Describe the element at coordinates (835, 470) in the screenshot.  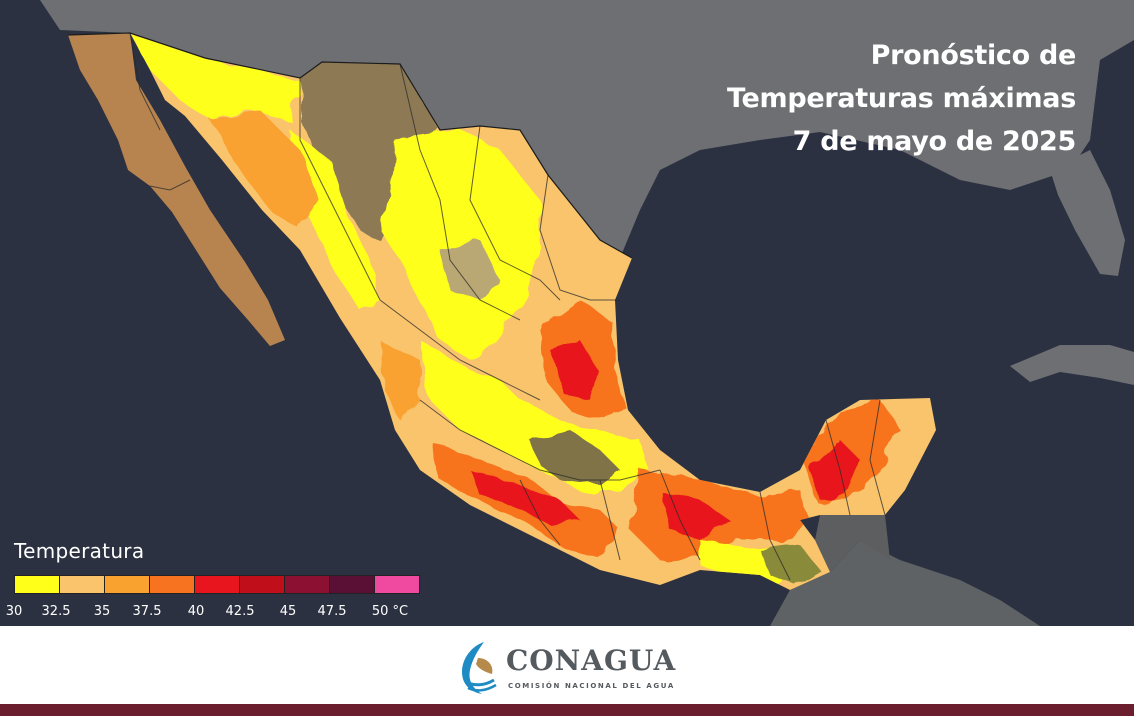
I see `zone-40-campeche` at that location.